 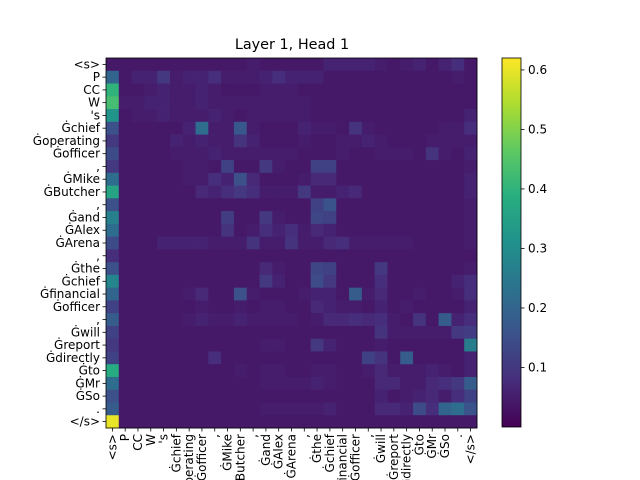 What do you see at coordinates (98, 205) in the screenshot?
I see `y-tick-label: ,` at bounding box center [98, 205].